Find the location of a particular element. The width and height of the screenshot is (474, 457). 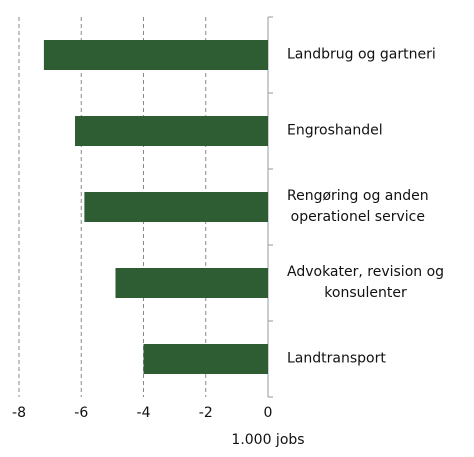

category-label: Rengøring og anden operationel service is located at coordinates (358, 206).